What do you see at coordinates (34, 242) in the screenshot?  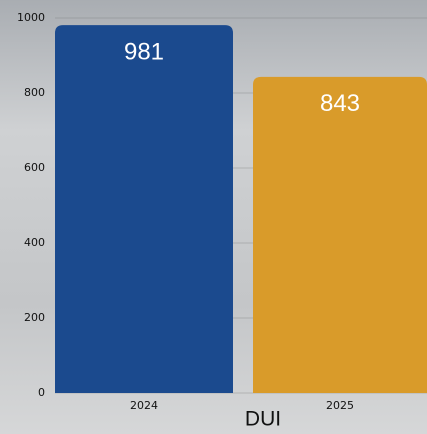 I see `y-tick-label: 400` at bounding box center [34, 242].